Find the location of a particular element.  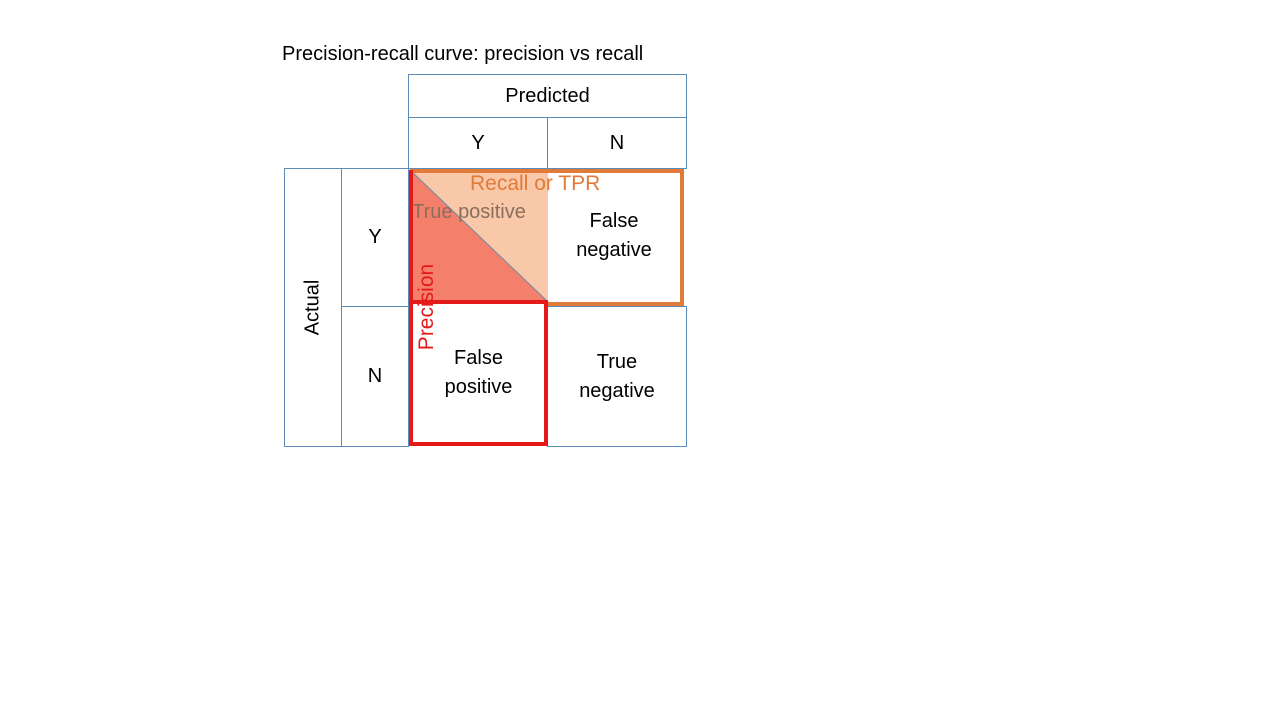

actual-header-label: Actual is located at coordinates (312, 307).